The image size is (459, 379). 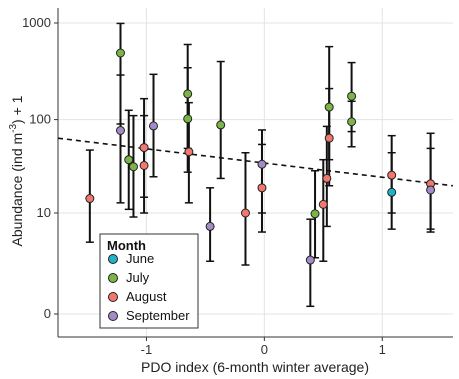 What do you see at coordinates (44, 212) in the screenshot?
I see `y-tick-label: 10` at bounding box center [44, 212].